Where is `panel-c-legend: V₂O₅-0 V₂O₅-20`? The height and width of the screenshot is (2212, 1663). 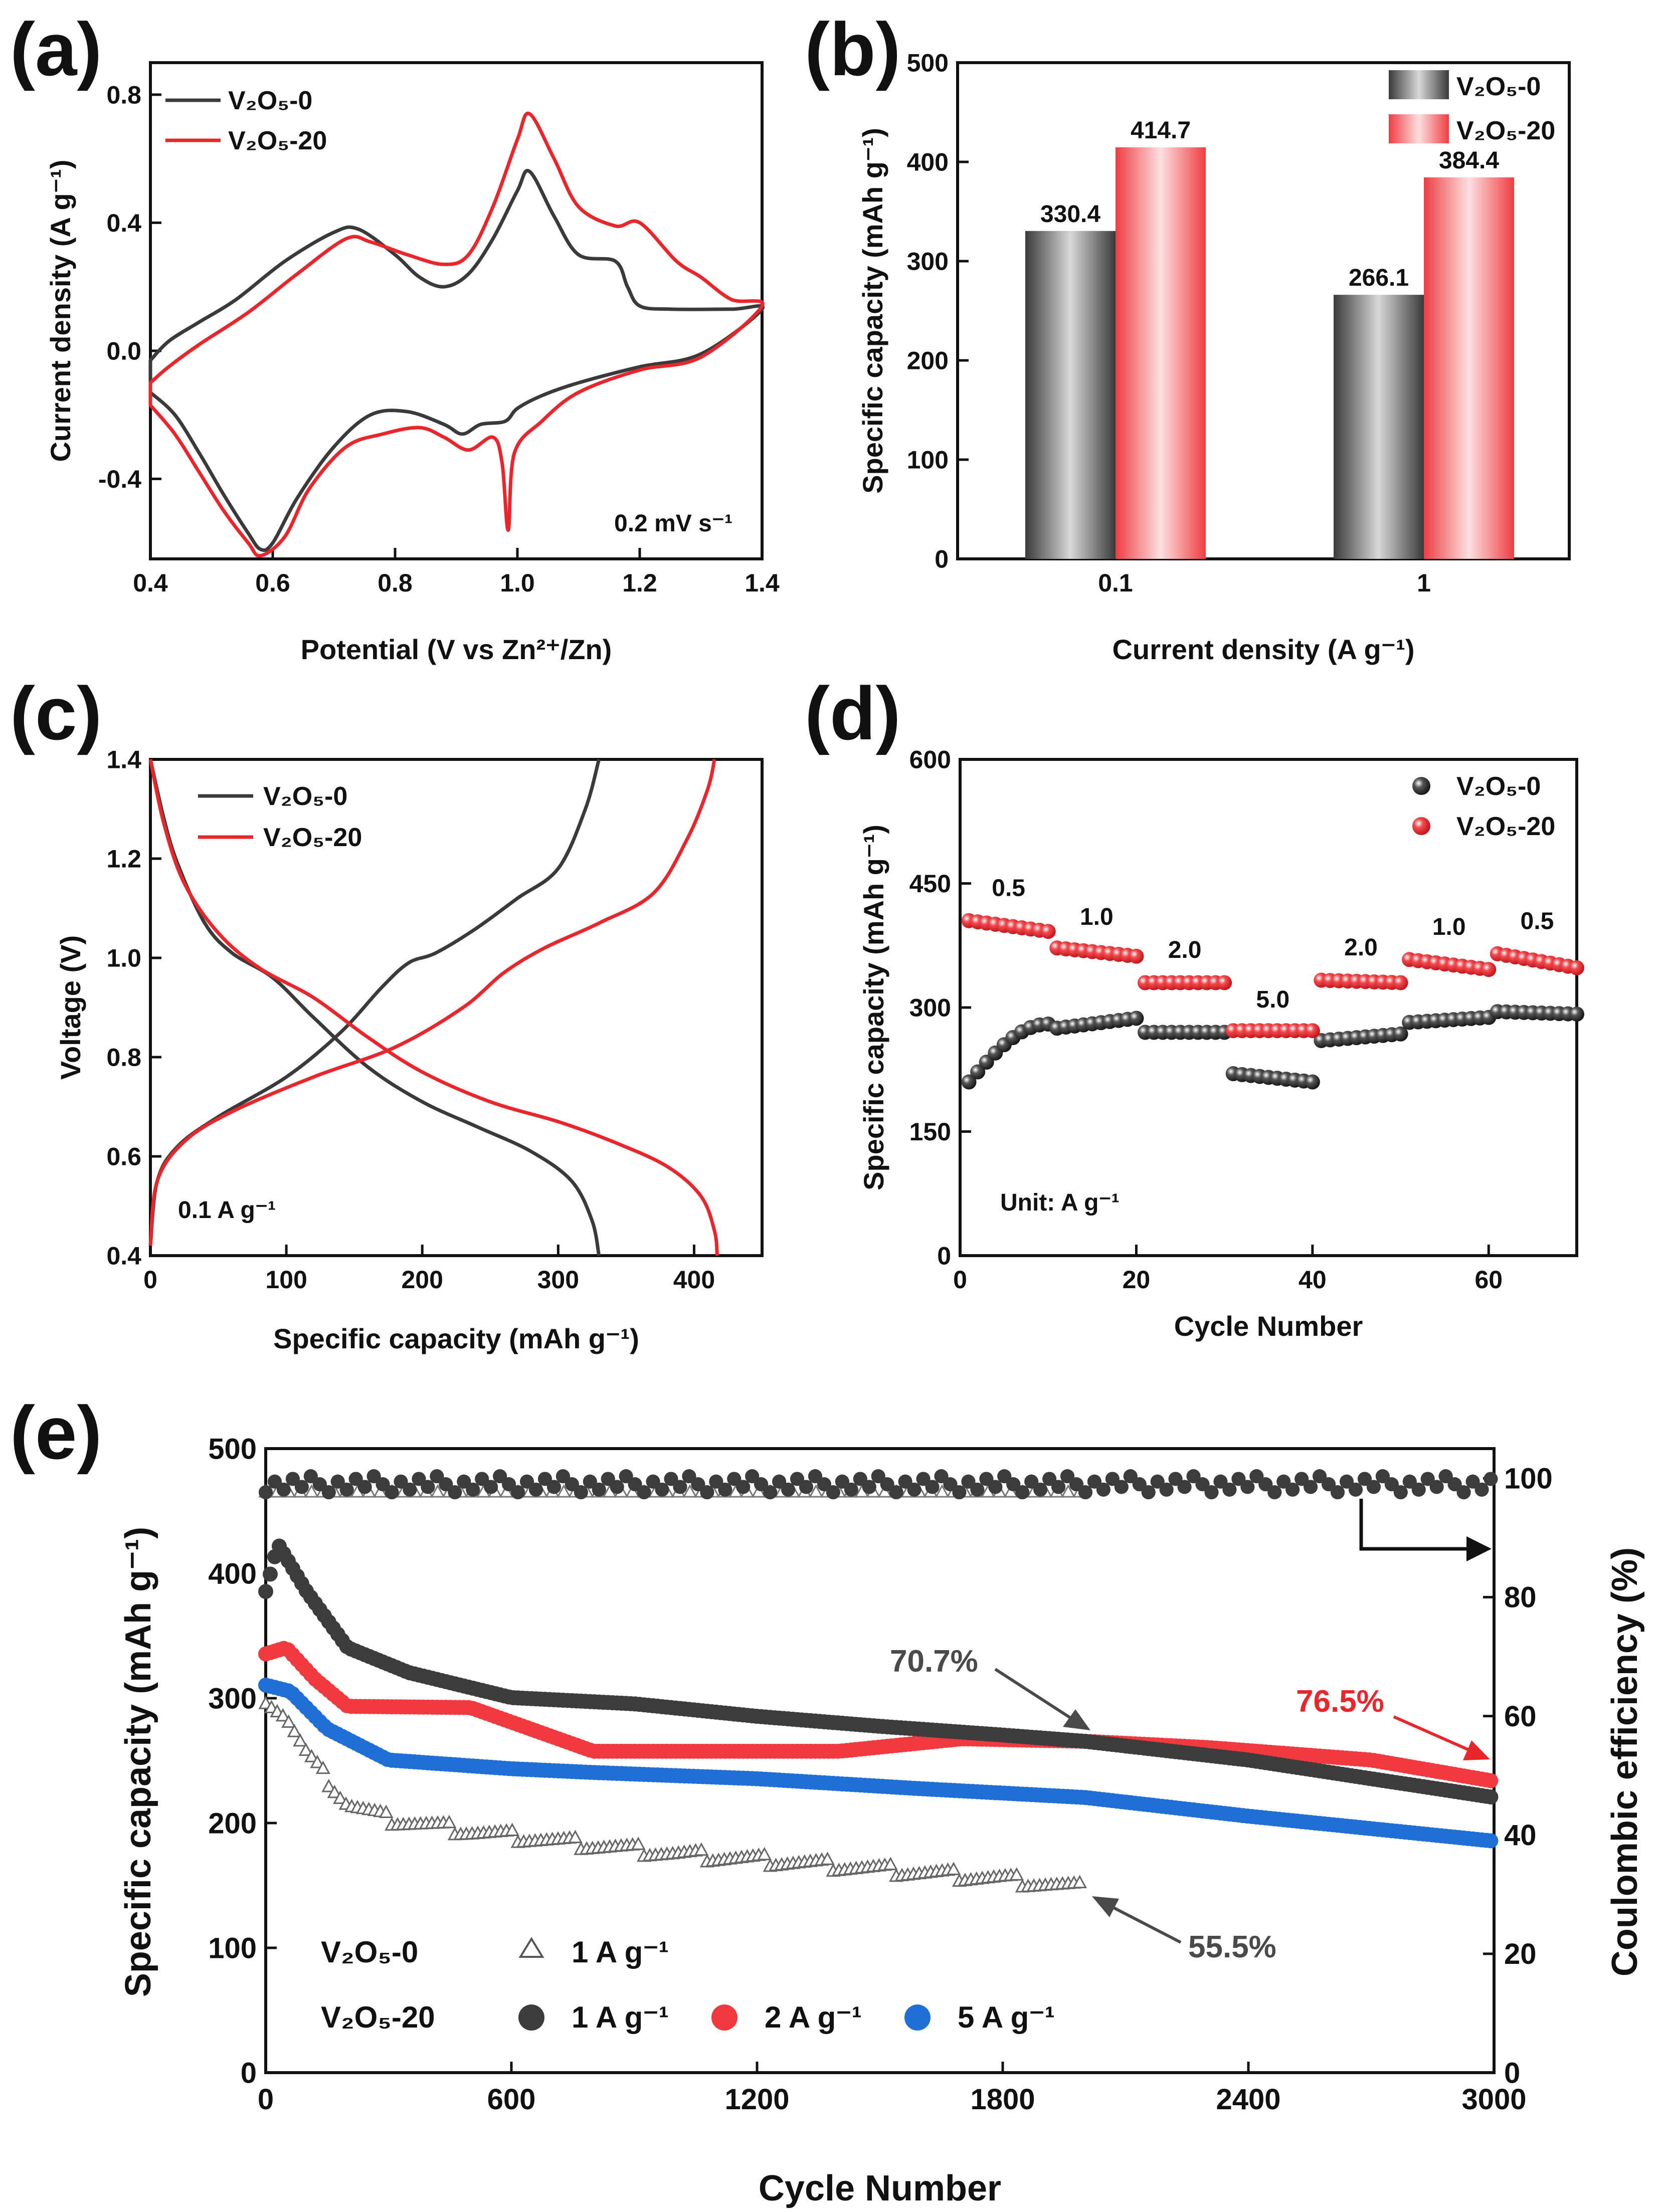 panel-c-legend: V₂O₅-0 V₂O₅-20 is located at coordinates (280, 817).